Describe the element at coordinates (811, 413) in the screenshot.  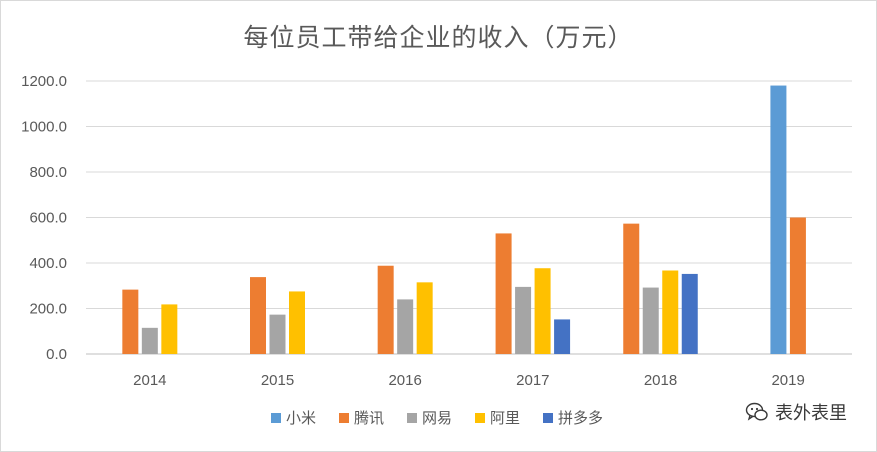
I see `watermark-text: 表外表里` at that location.